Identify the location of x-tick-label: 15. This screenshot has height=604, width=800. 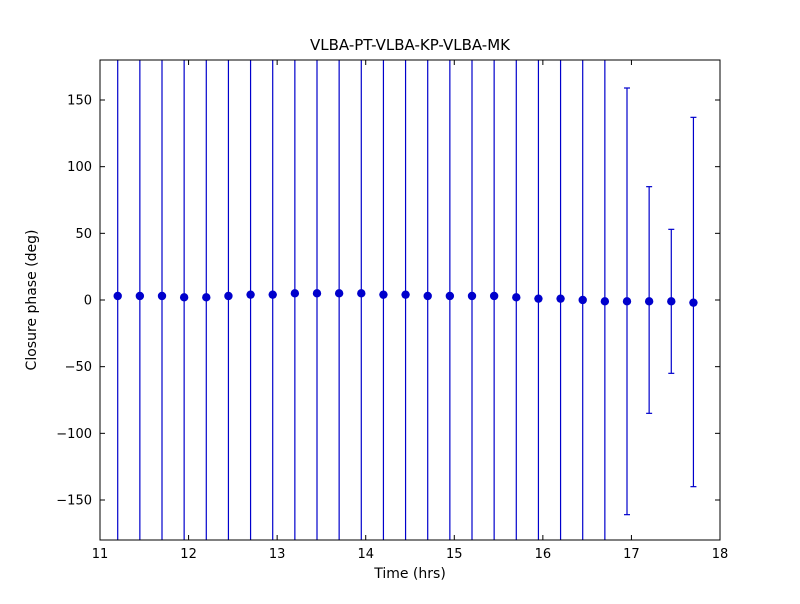
(454, 554).